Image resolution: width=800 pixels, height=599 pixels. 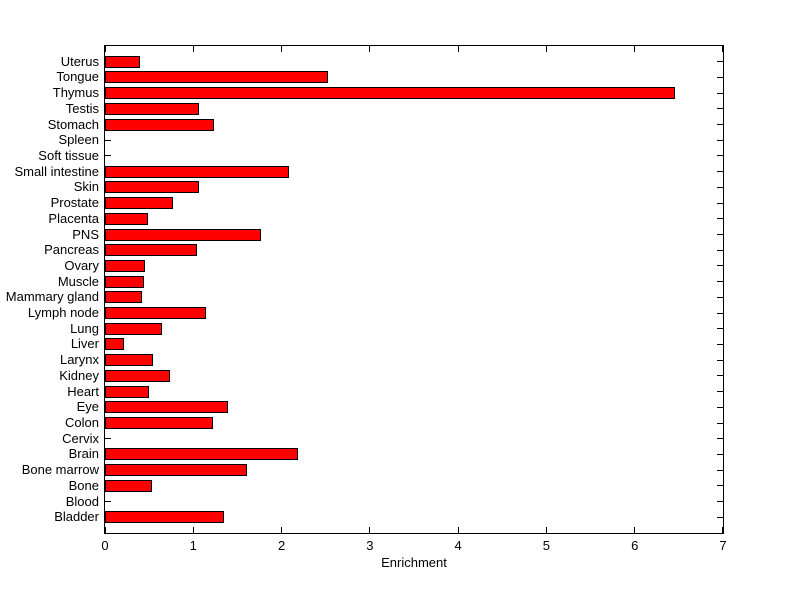 I want to click on bar-bladder, so click(x=165, y=517).